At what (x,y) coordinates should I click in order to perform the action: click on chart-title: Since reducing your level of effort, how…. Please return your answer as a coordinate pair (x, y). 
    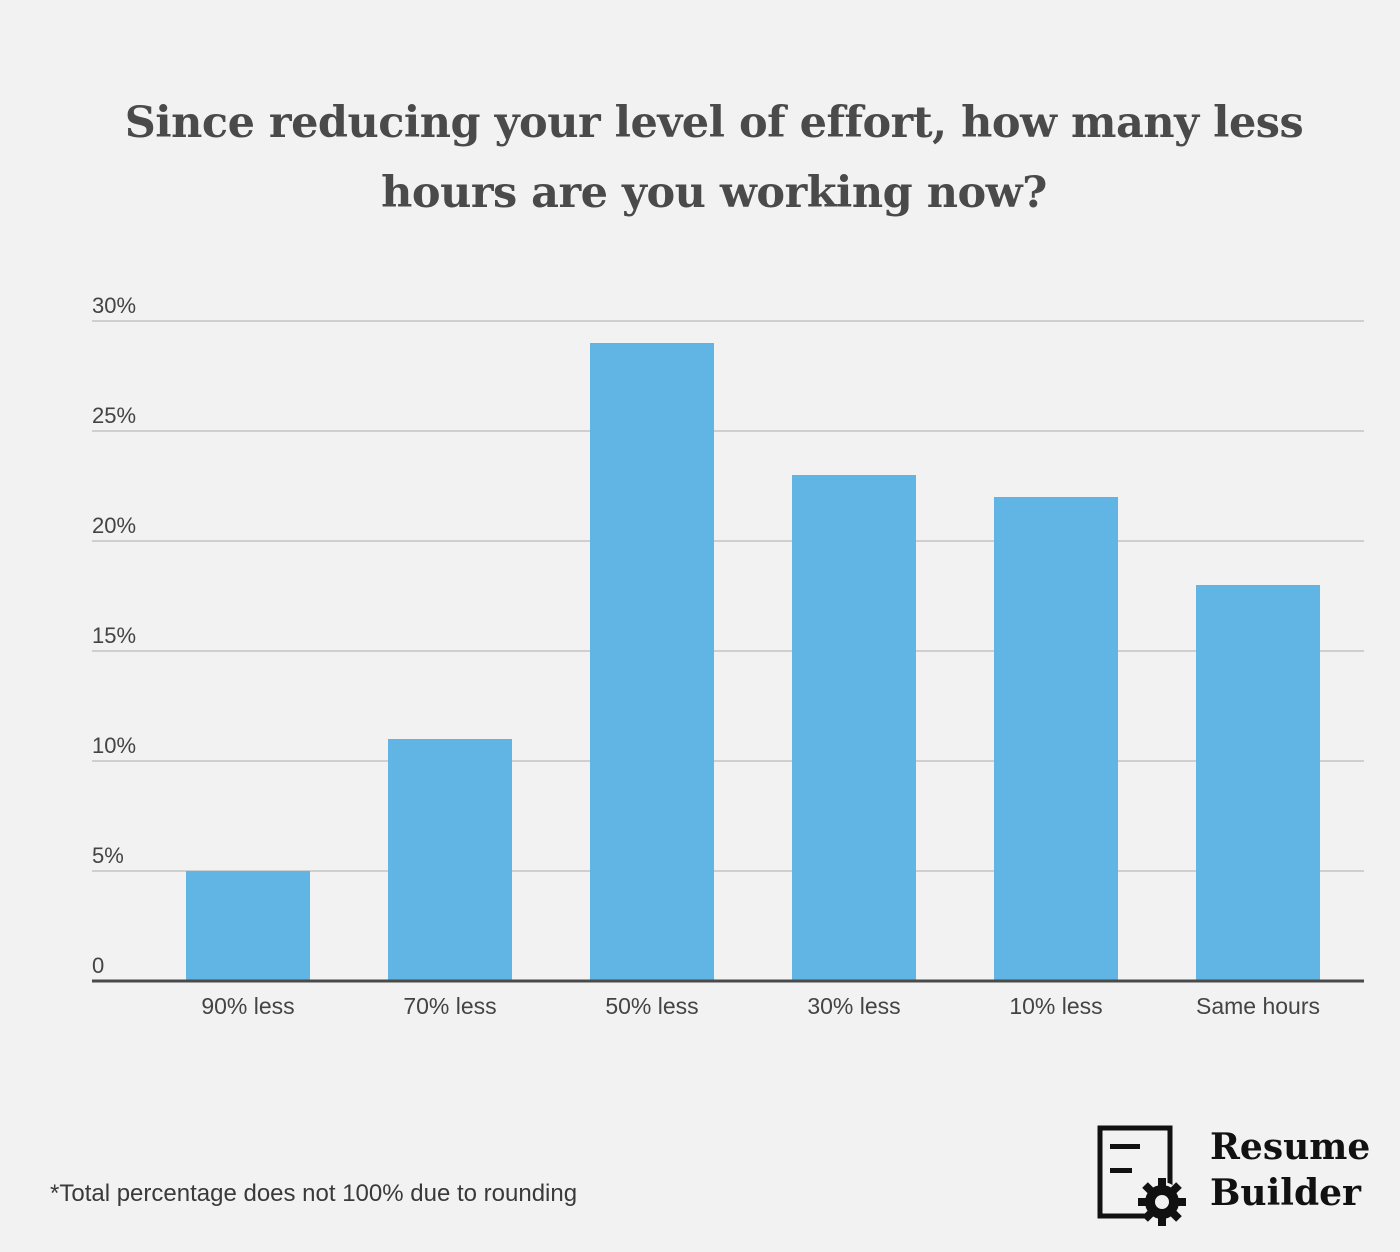
    Looking at the image, I should click on (714, 158).